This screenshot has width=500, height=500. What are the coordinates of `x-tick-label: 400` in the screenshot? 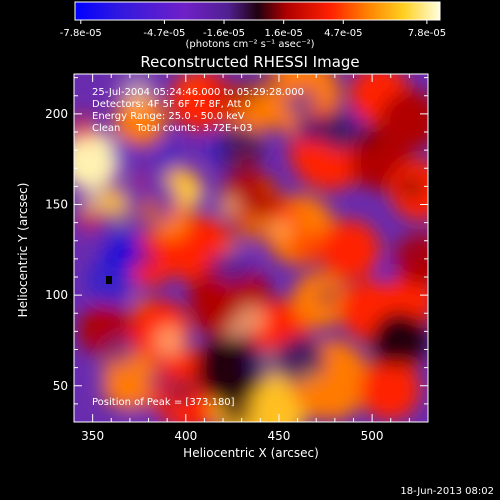 It's located at (185, 436).